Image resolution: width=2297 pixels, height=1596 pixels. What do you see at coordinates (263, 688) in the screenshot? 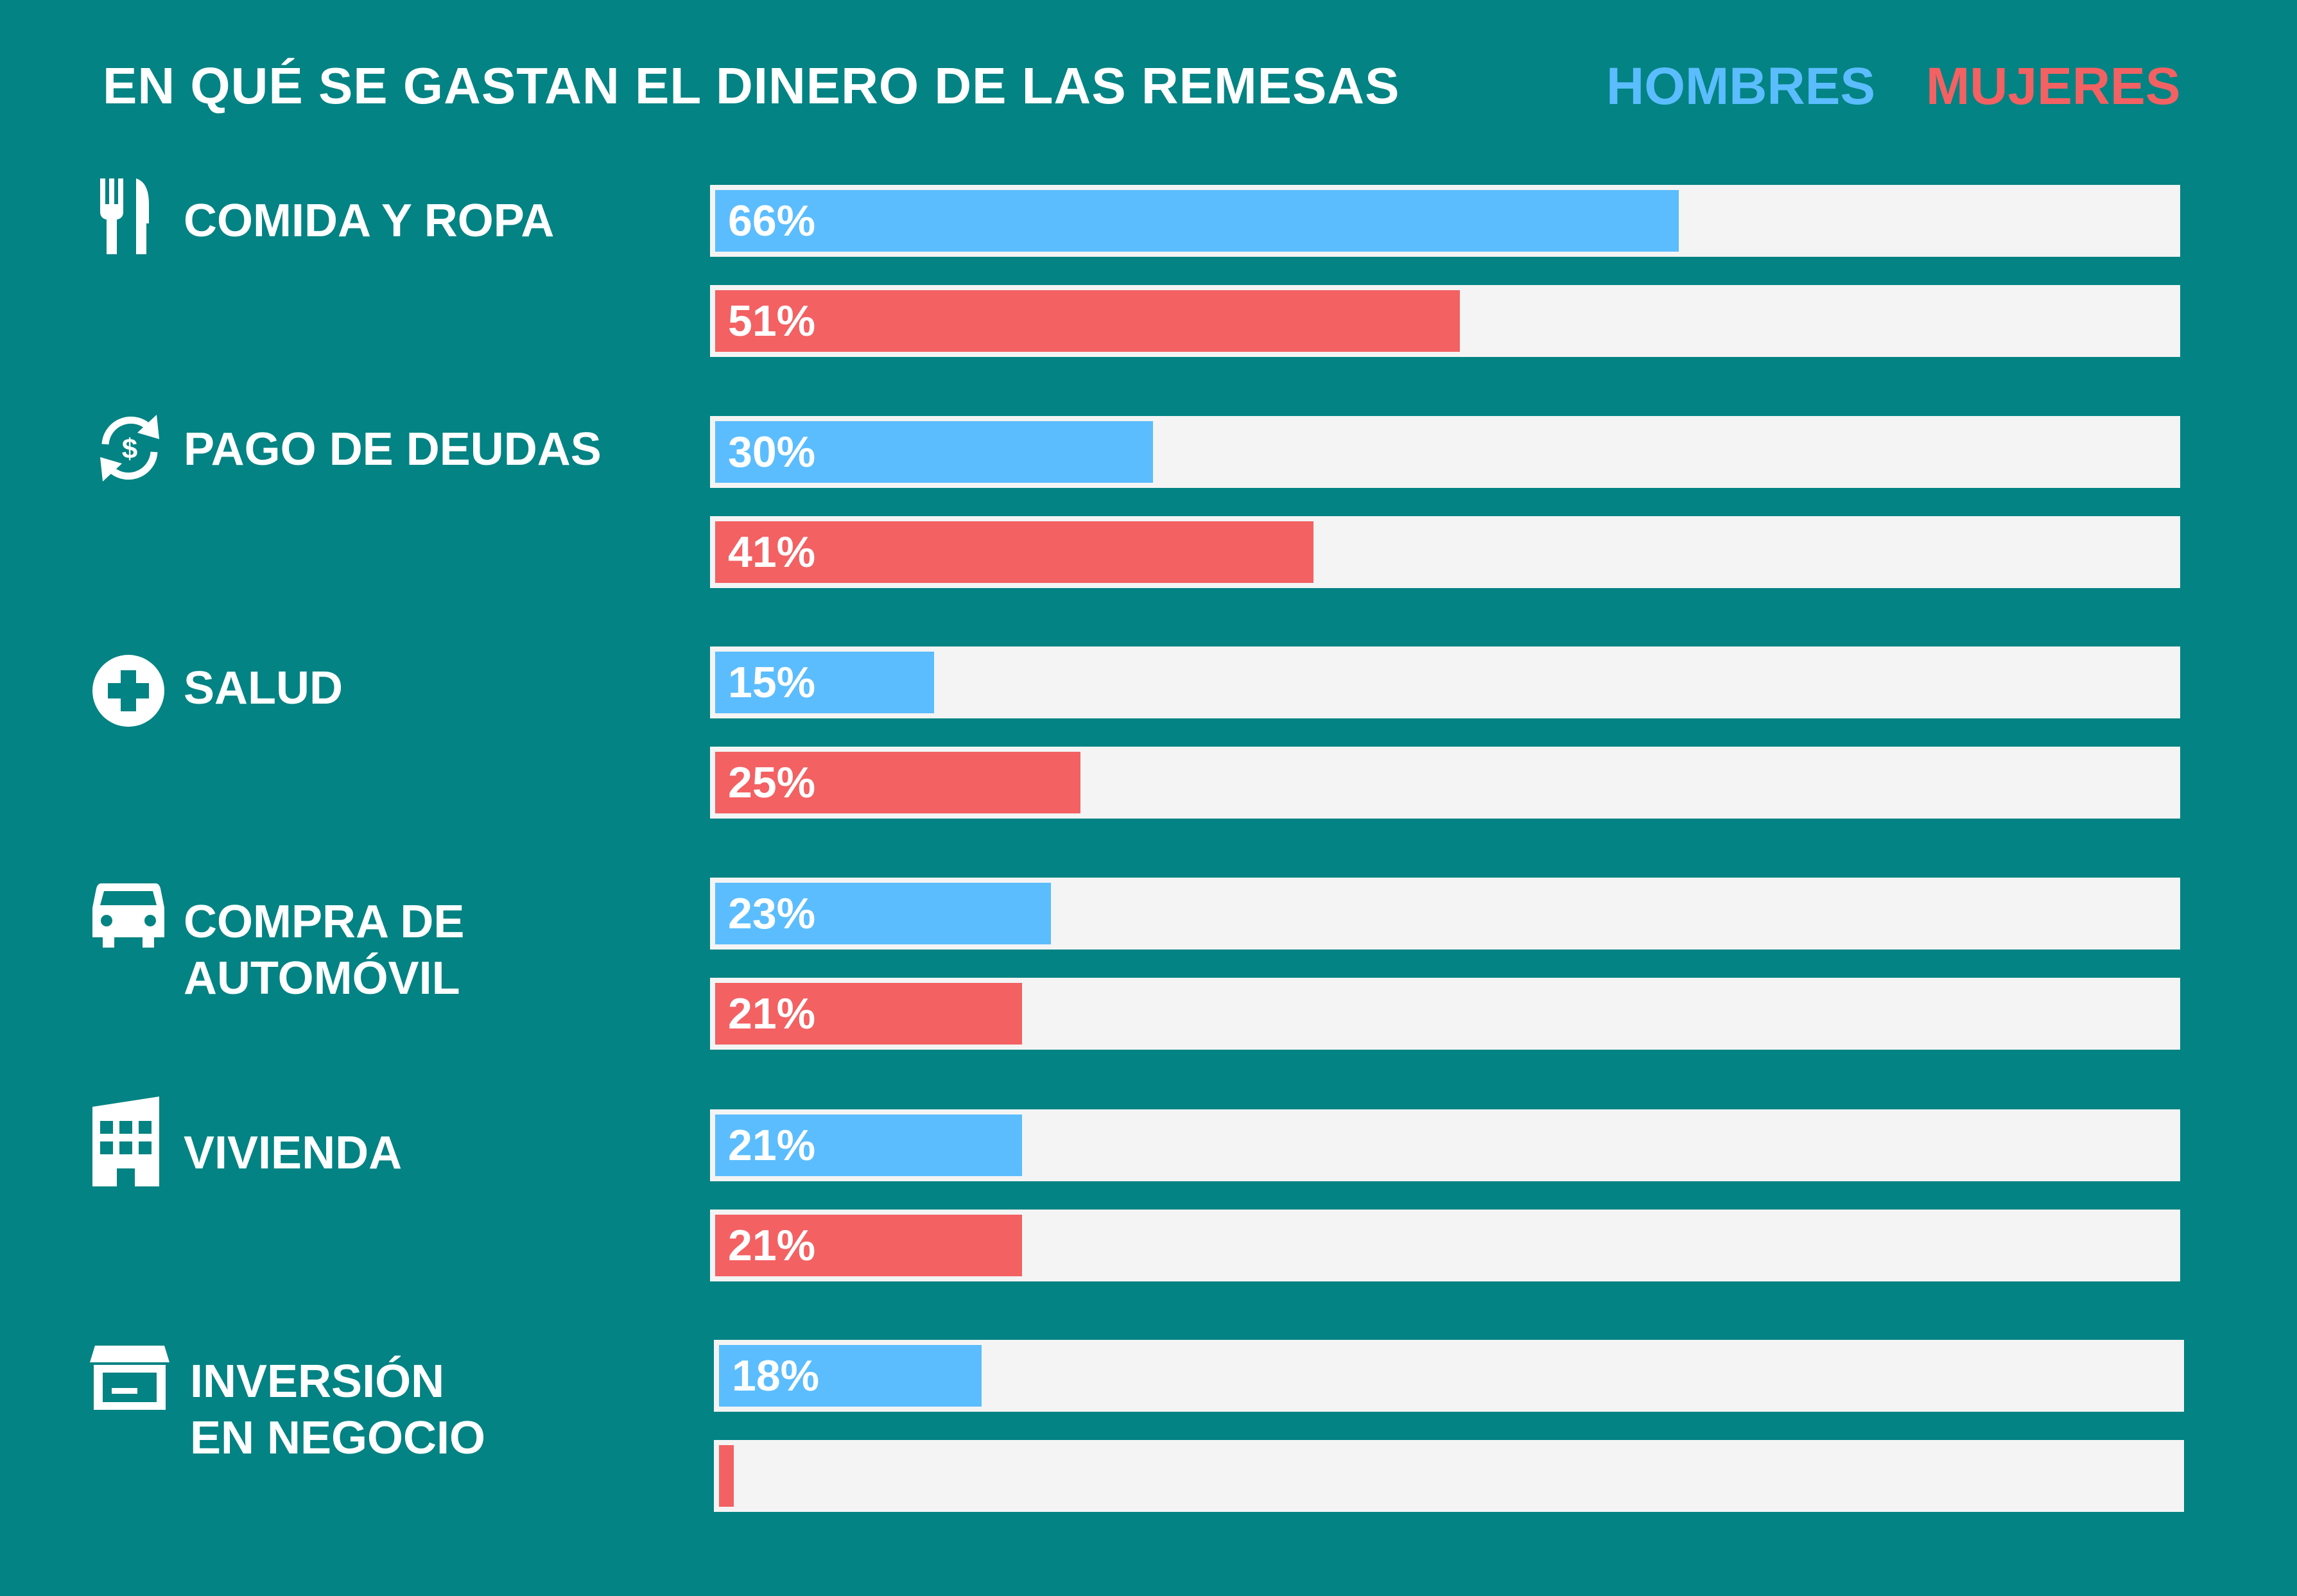
I see `category-label: SALUD` at bounding box center [263, 688].